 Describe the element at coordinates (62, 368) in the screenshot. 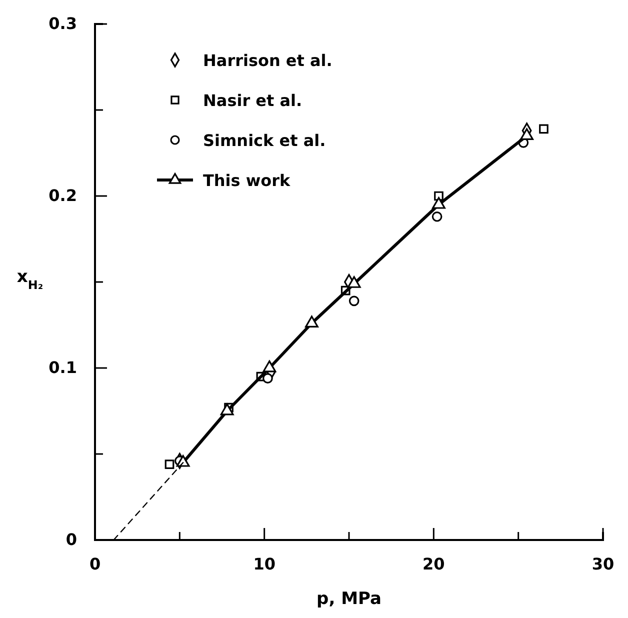

I see `y-tick-label: 0.1` at that location.